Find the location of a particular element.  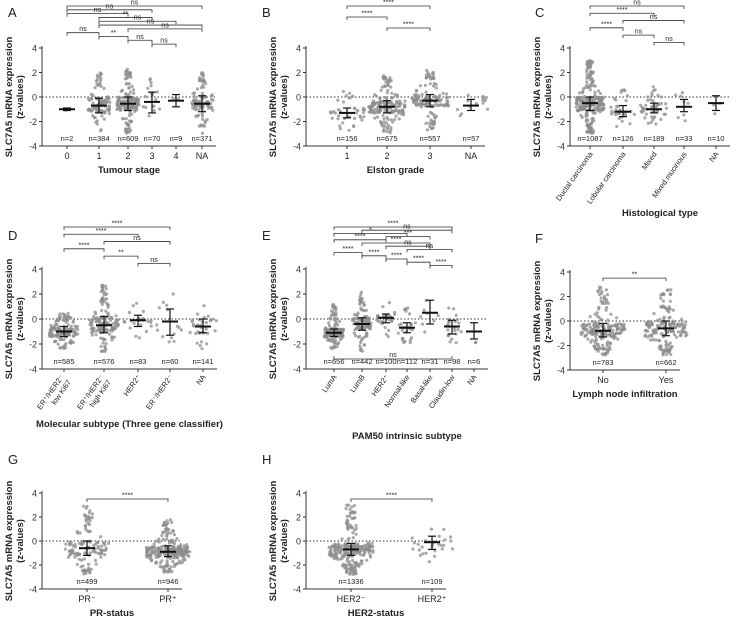

panel-letter: F is located at coordinates (539, 238).